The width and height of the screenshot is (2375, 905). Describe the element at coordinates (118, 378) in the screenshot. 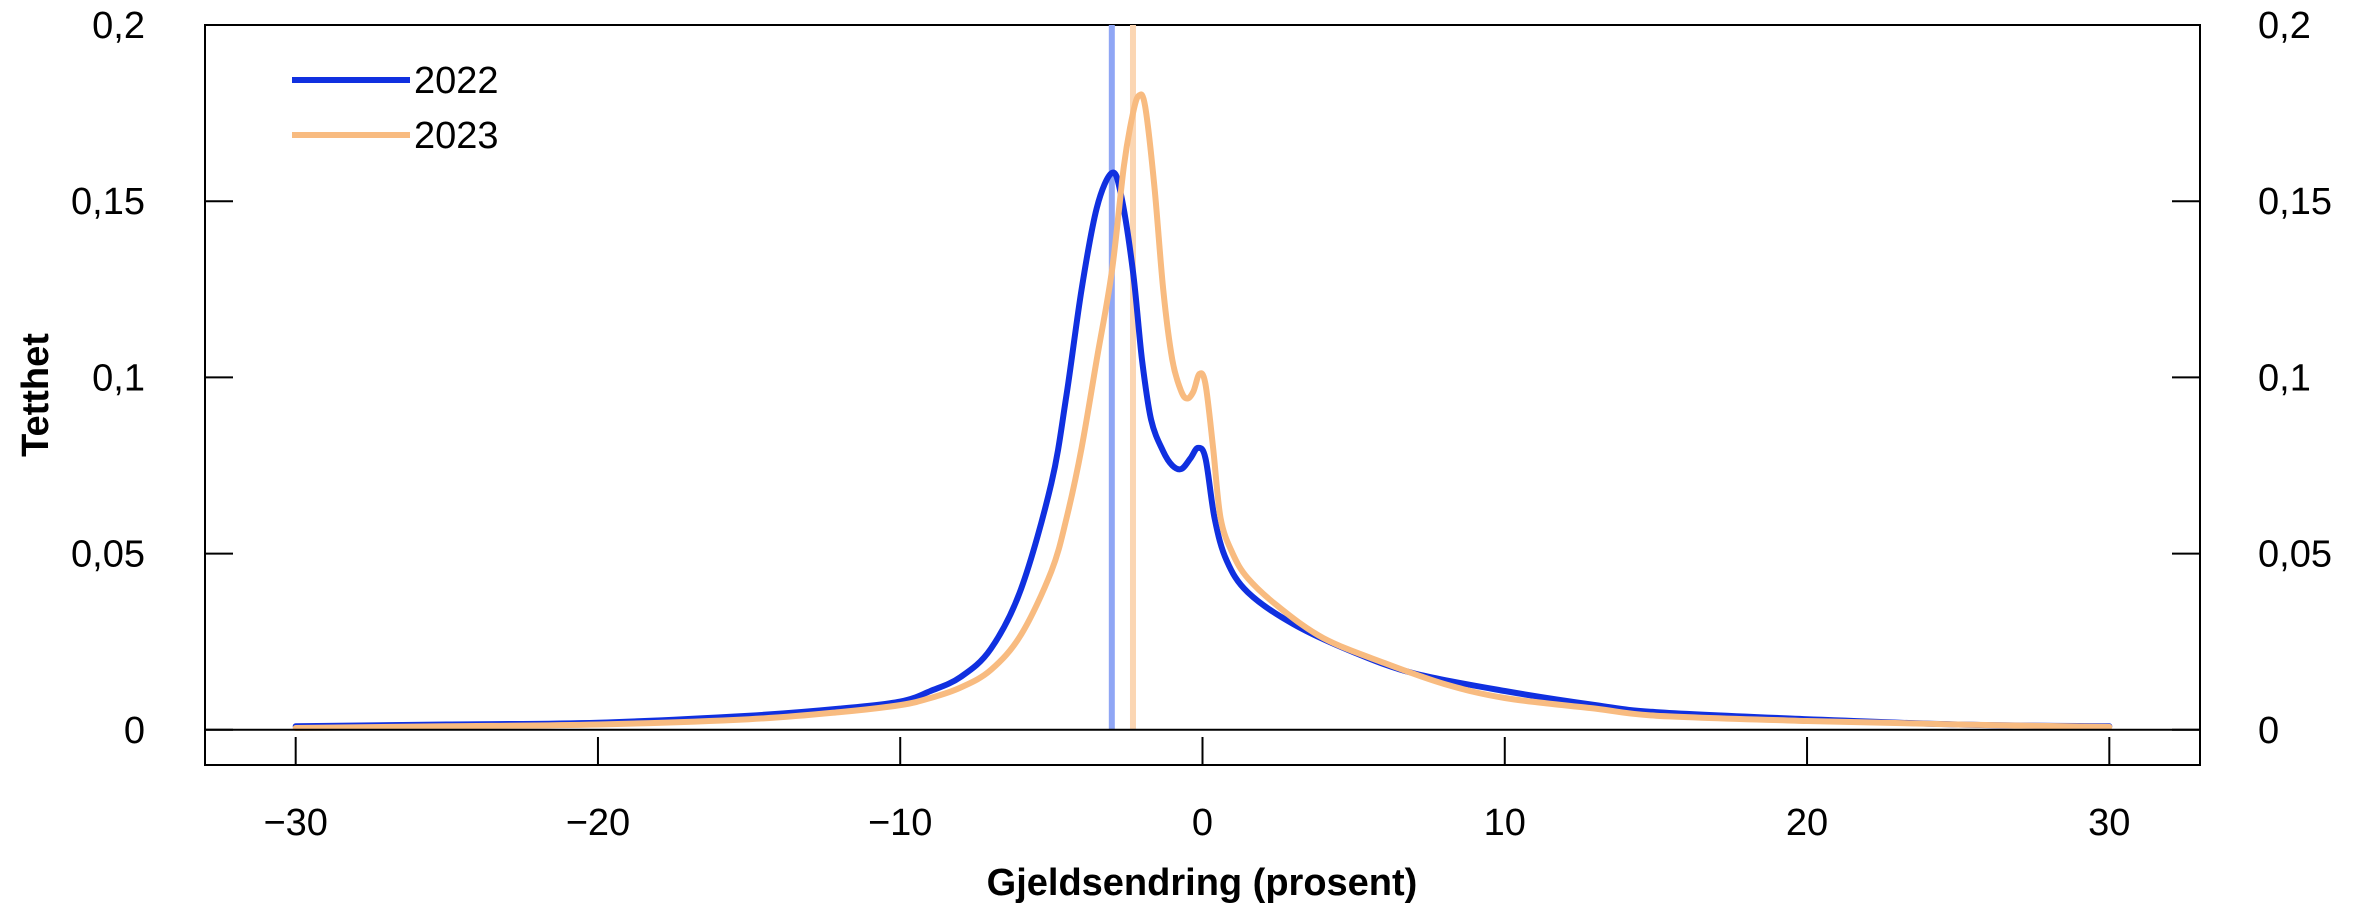

I see `y-tick-label-left: 0,1` at that location.